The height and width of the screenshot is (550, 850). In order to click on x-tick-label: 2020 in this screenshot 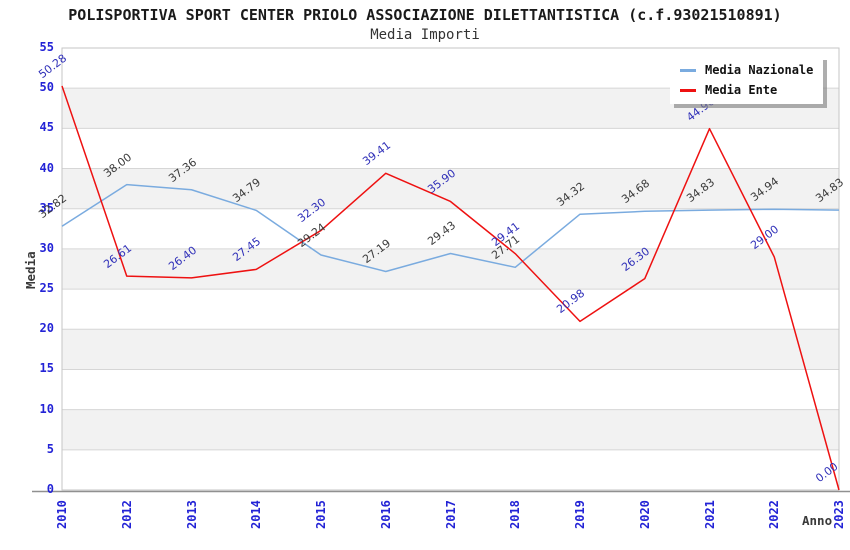, I will do `click(644, 514)`.